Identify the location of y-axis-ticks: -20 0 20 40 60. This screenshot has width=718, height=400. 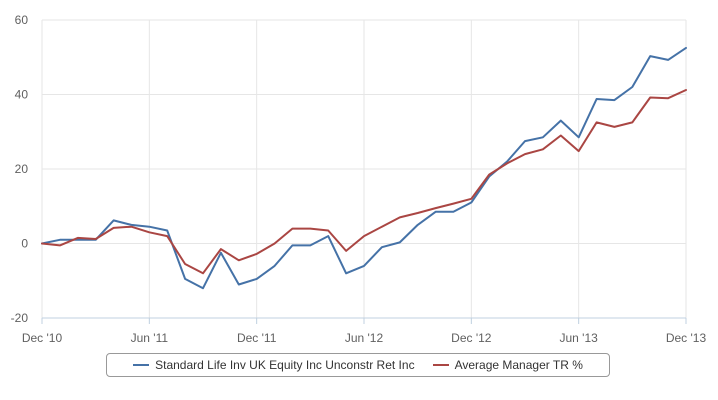
(20, 169).